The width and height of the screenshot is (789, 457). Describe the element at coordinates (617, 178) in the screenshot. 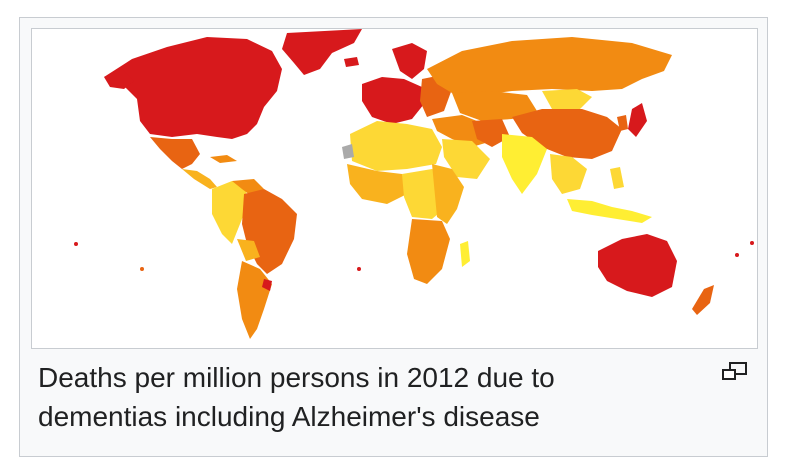

I see `philippines-region` at that location.